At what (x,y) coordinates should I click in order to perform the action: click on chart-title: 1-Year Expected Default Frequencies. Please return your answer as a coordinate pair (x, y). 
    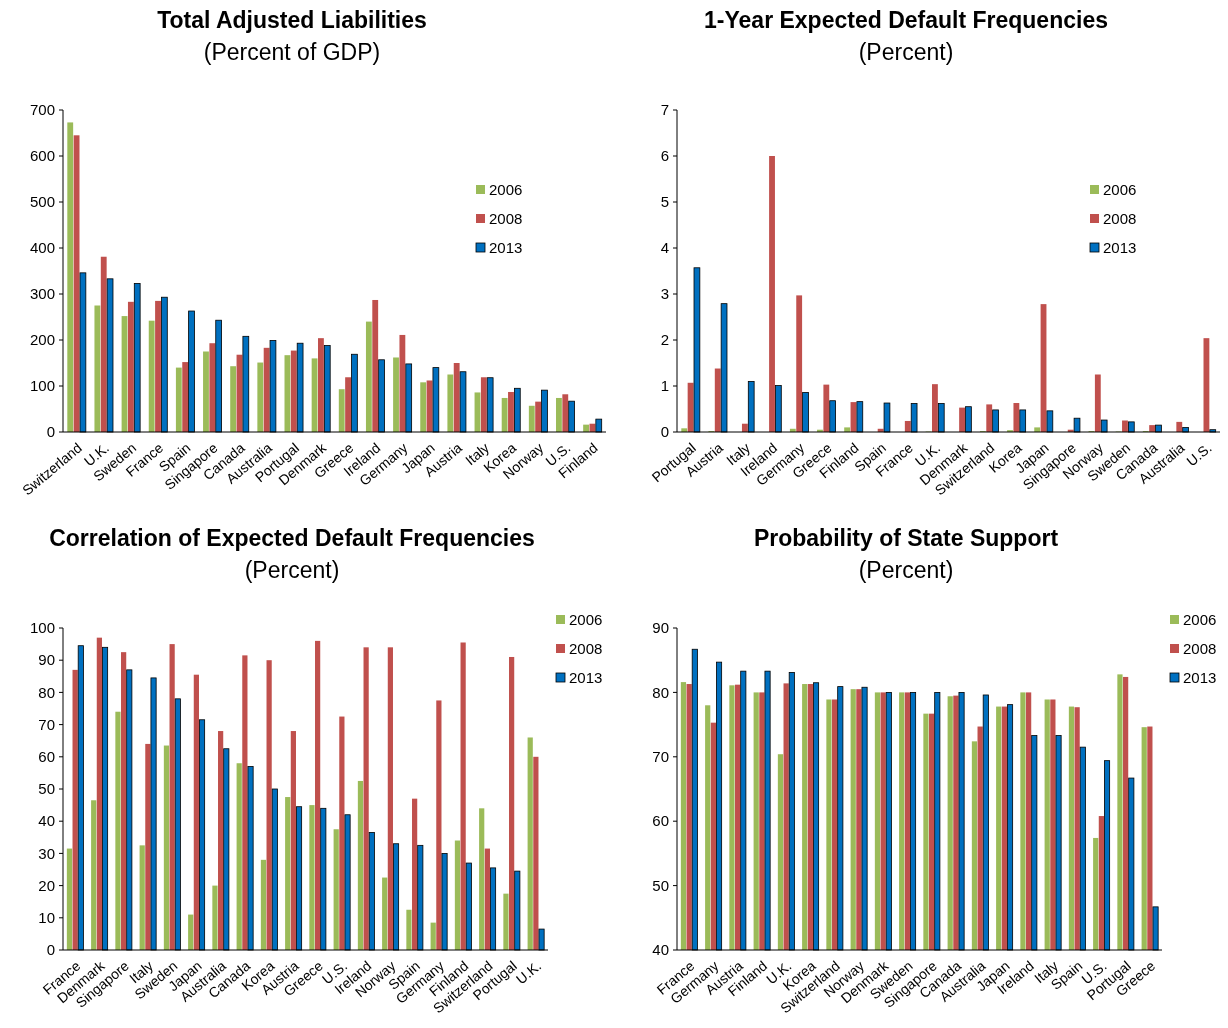
    Looking at the image, I should click on (906, 20).